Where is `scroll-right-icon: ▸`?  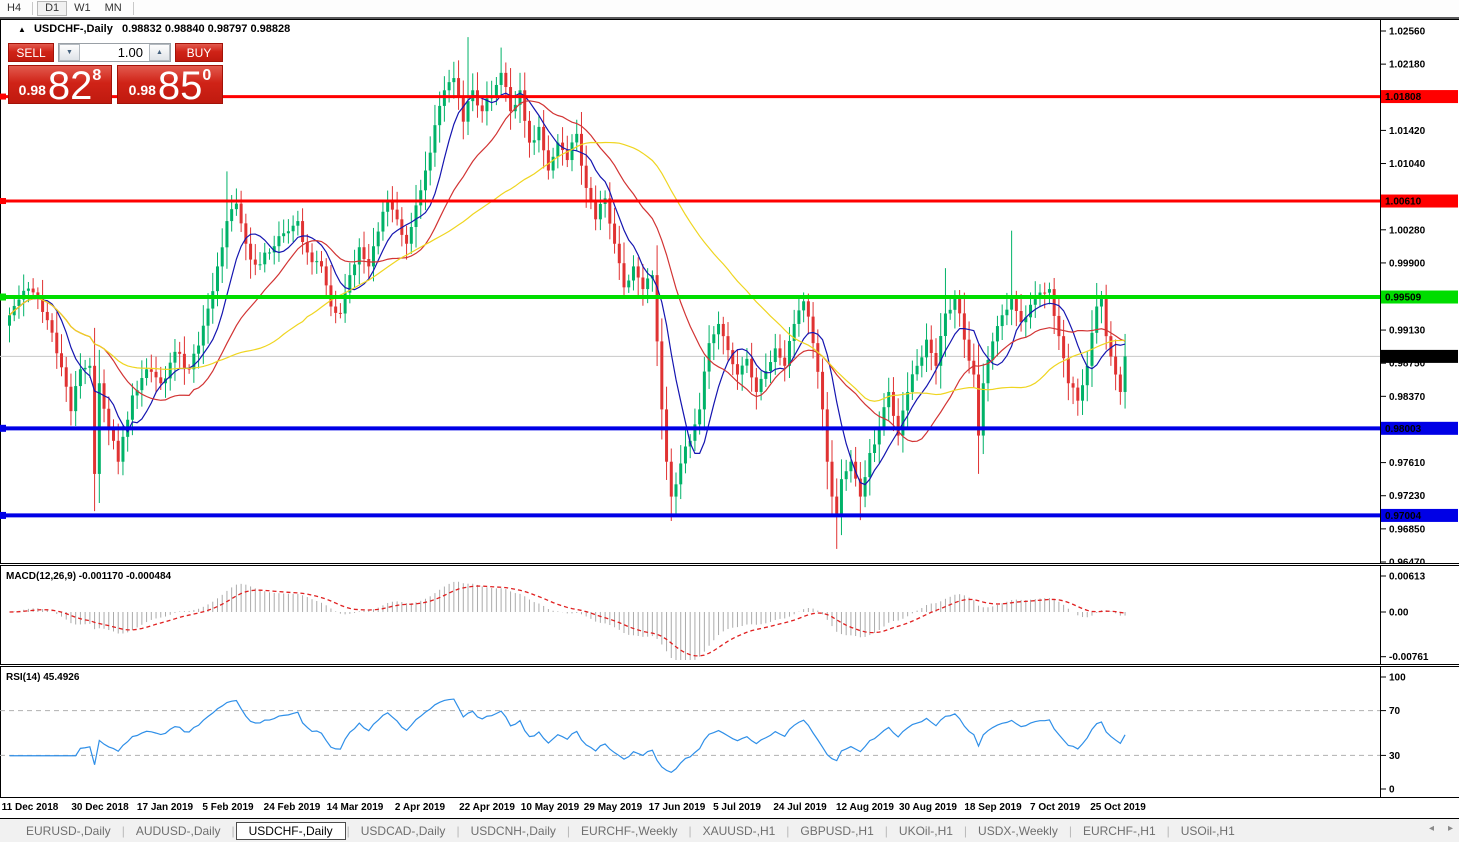
scroll-right-icon: ▸ is located at coordinates (1450, 828).